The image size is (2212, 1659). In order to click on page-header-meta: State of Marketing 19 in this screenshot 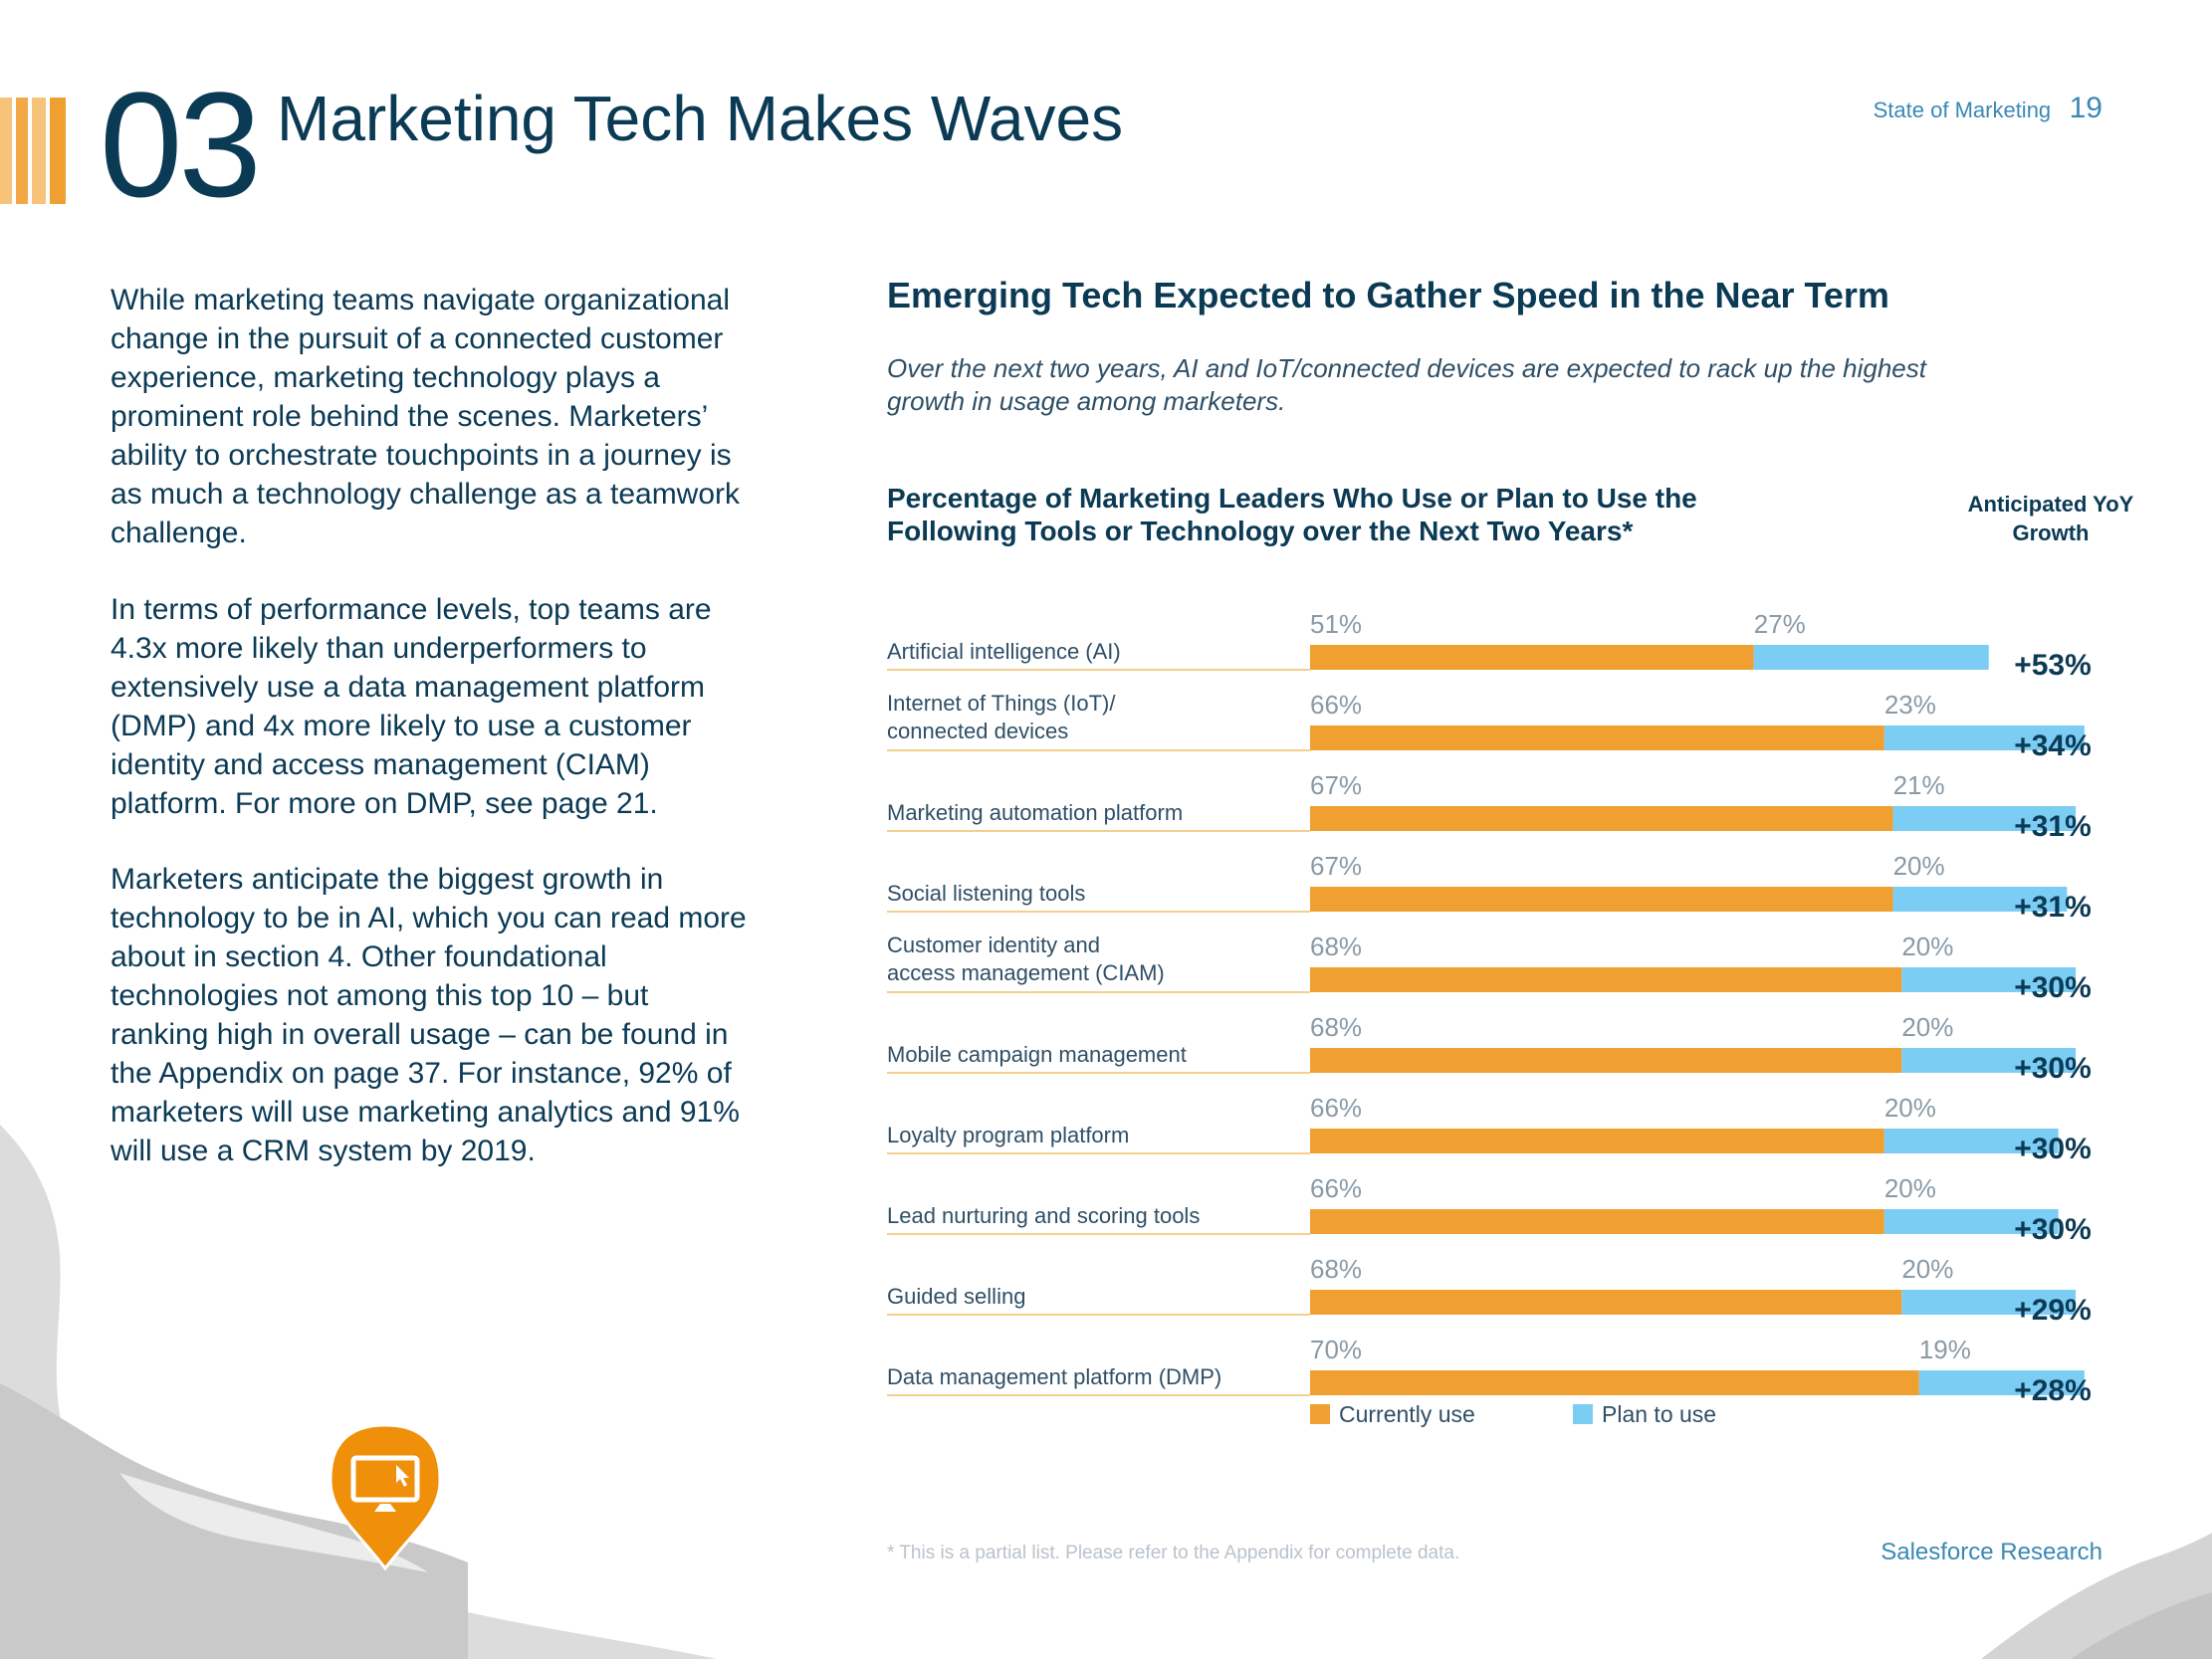, I will do `click(1988, 108)`.